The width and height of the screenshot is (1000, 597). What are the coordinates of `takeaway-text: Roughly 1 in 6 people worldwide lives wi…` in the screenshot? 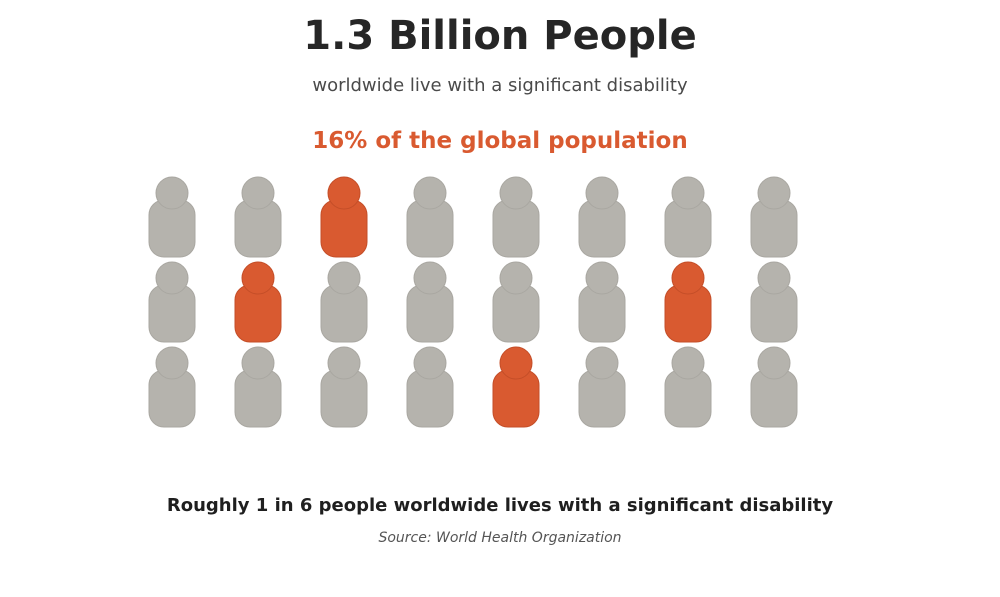 It's located at (500, 505).